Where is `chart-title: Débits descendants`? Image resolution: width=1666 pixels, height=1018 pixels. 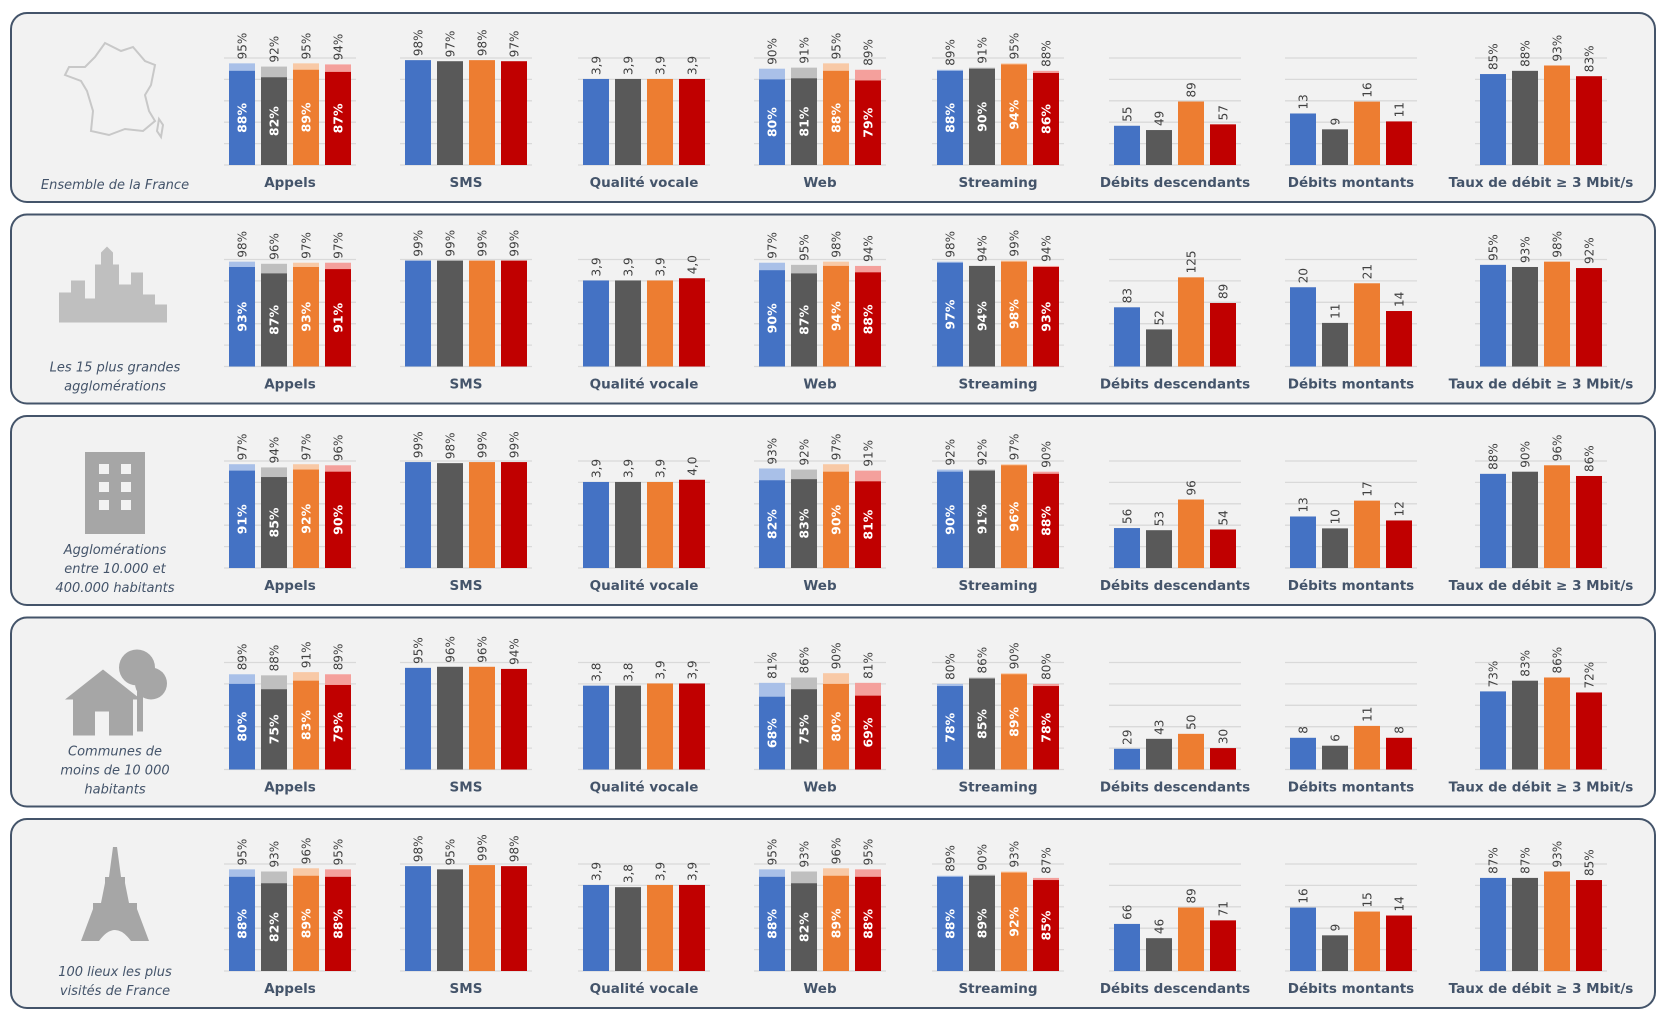 chart-title: Débits descendants is located at coordinates (1175, 989).